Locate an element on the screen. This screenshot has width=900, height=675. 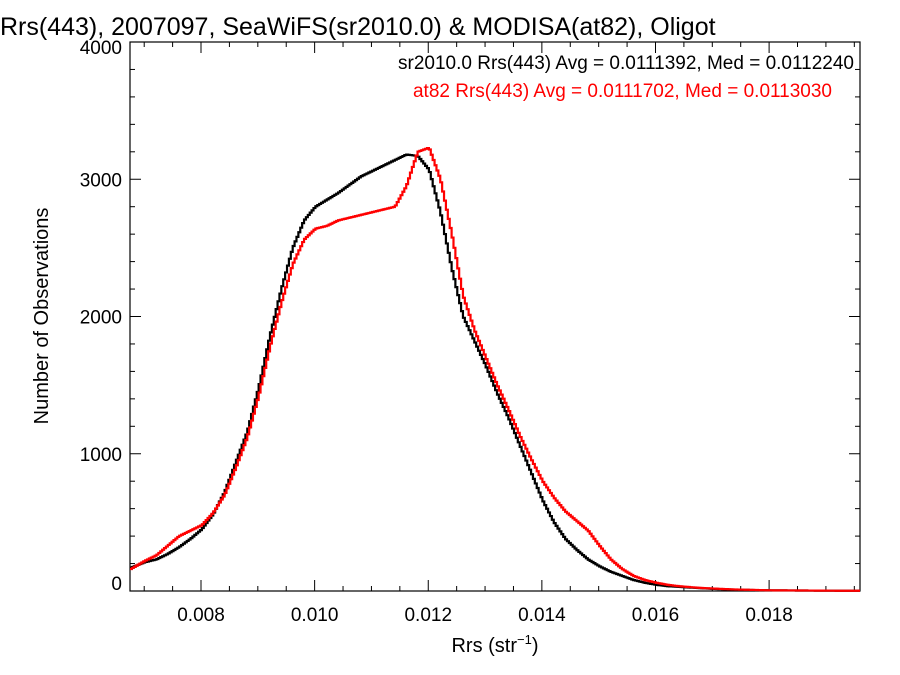
x-tick-label: 0.014 is located at coordinates (542, 615).